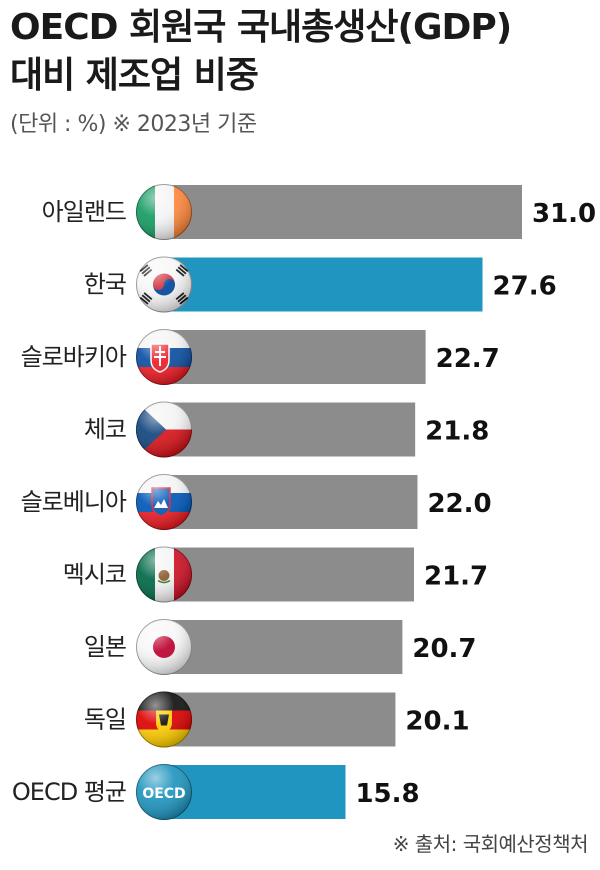  What do you see at coordinates (261, 27) in the screenshot?
I see `chart-title-line-1: OECD 회원국 국내총생산(GDP)` at bounding box center [261, 27].